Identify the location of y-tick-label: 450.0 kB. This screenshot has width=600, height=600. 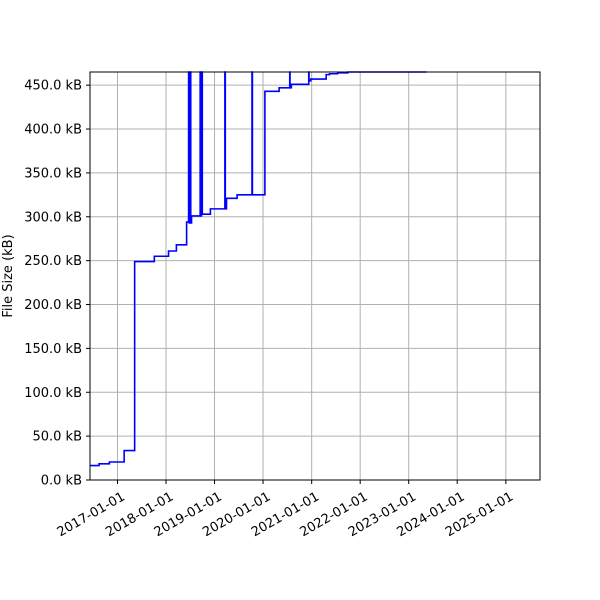
(53, 86).